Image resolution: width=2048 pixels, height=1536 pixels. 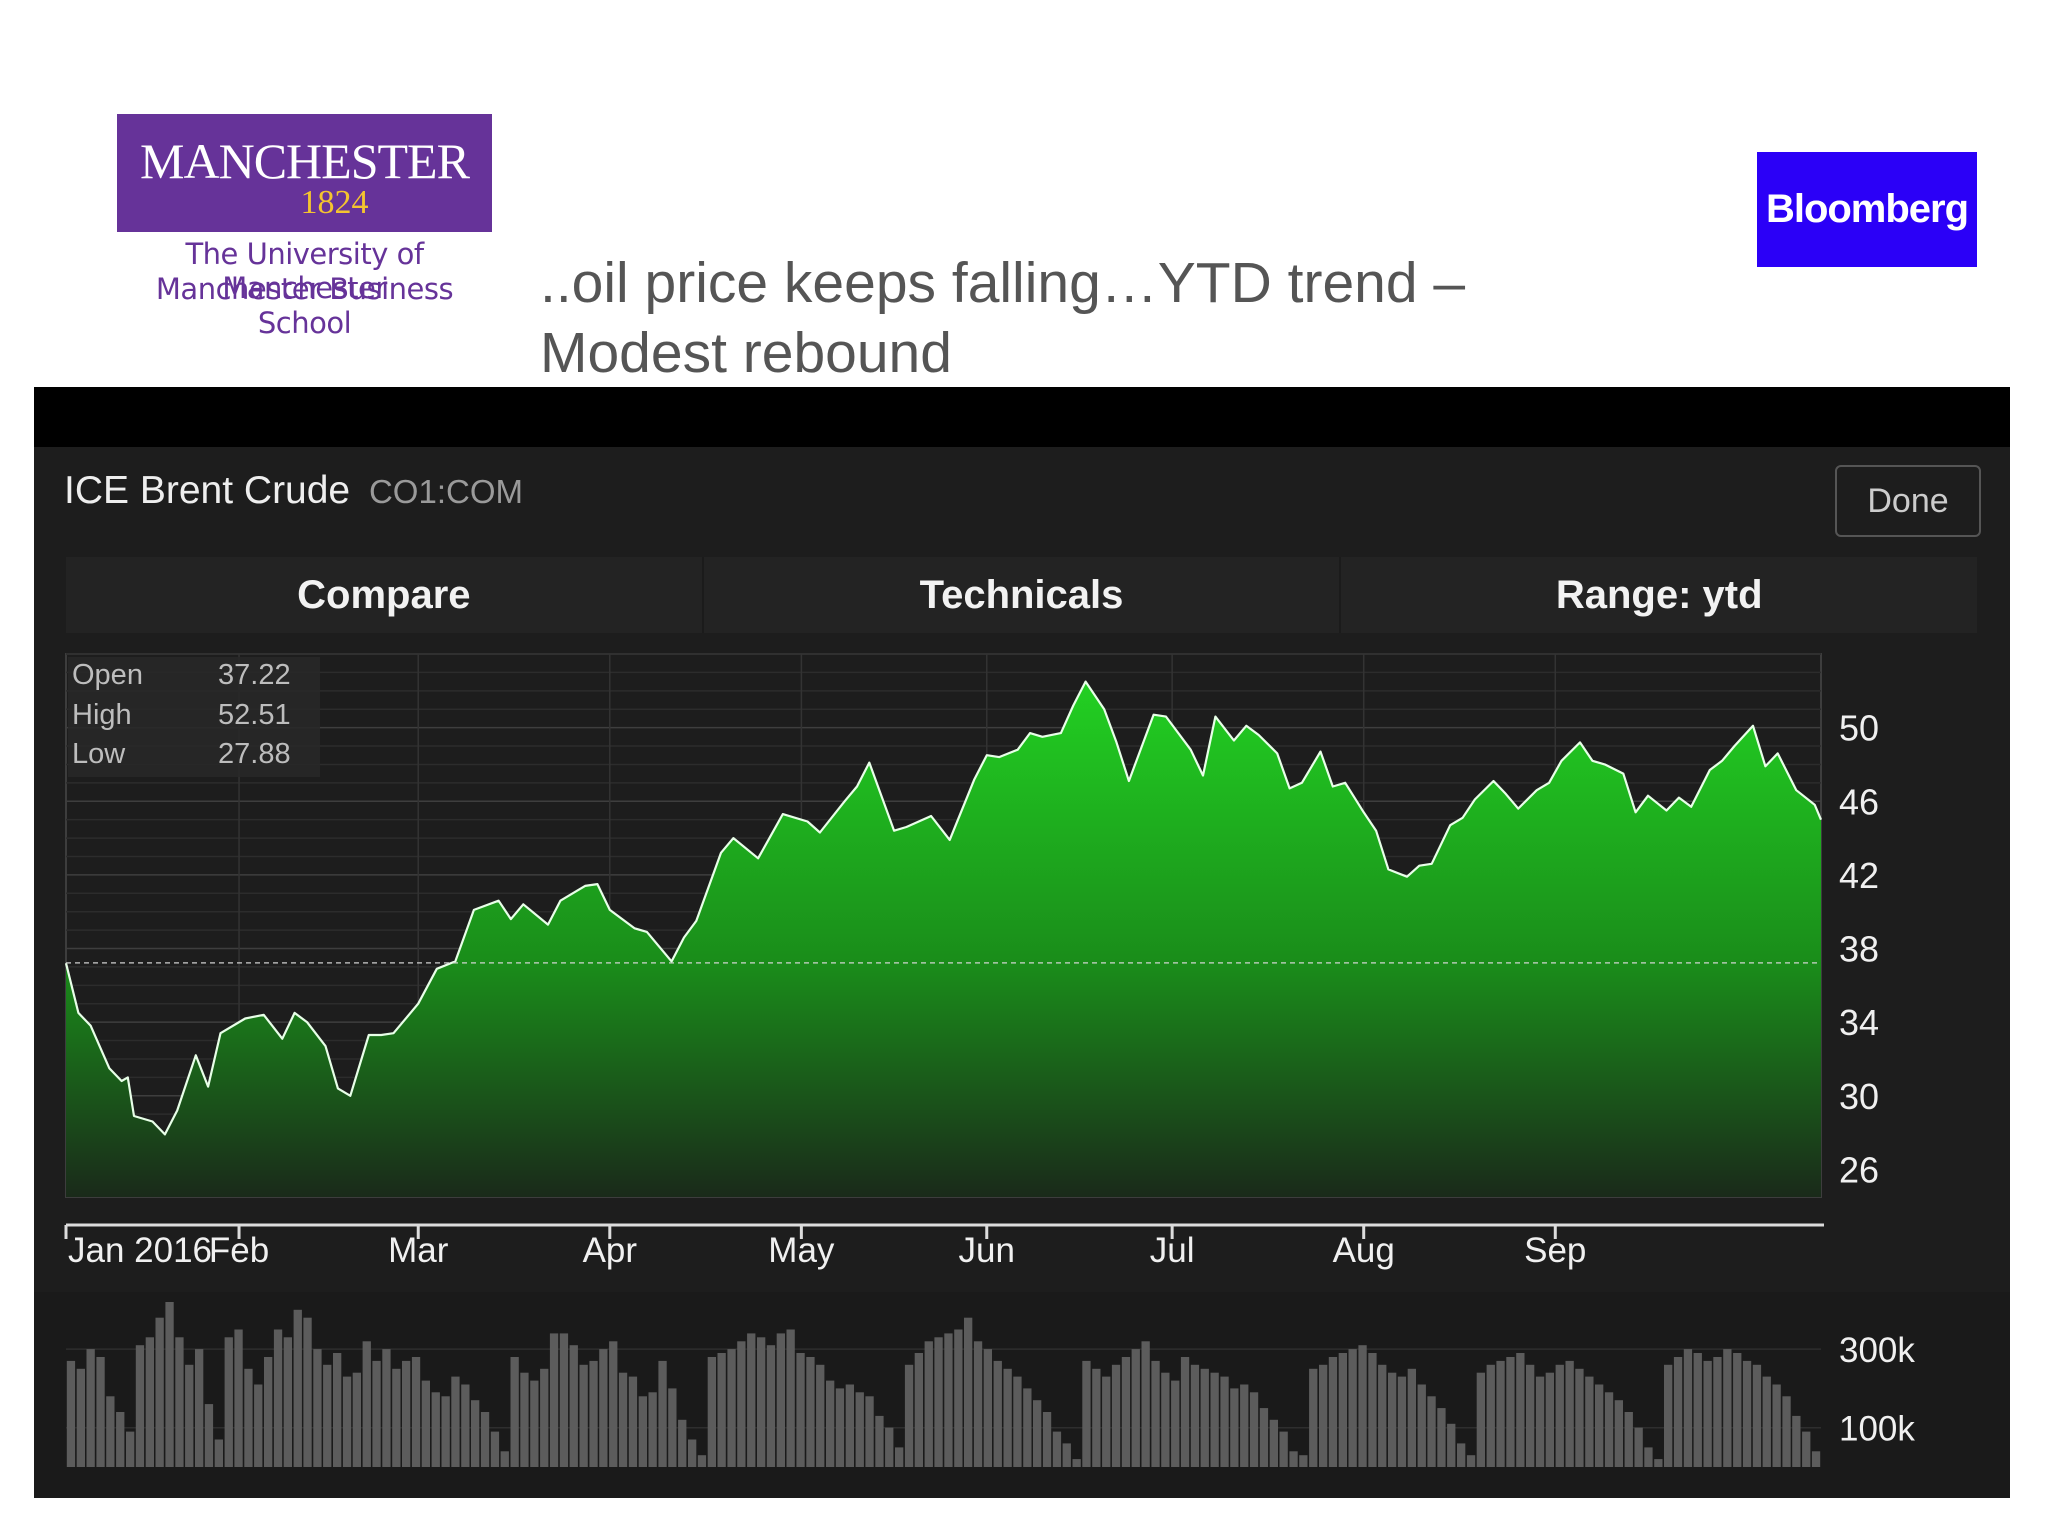 I want to click on y-tick-label: 26, so click(x=1859, y=1169).